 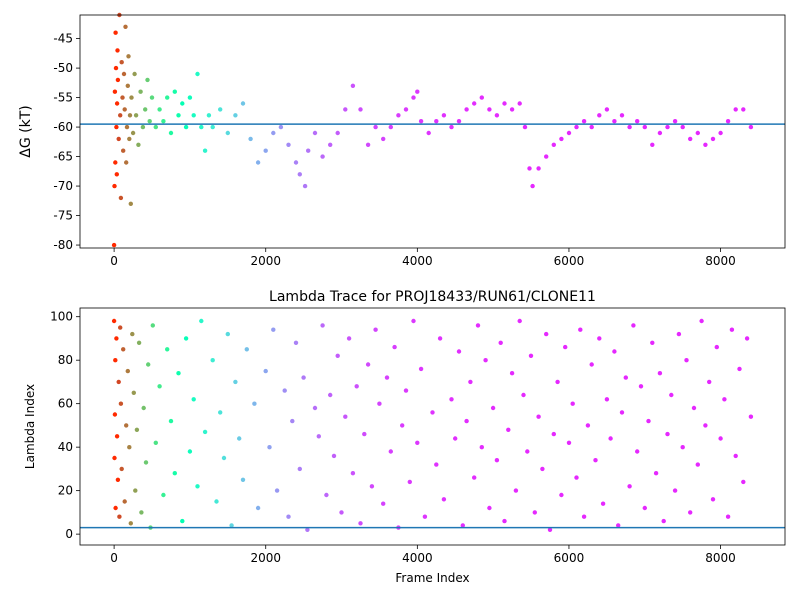 What do you see at coordinates (432, 297) in the screenshot?
I see `chart-title: Lambda Trace for PROJ18433/RUN61/CLONE11` at bounding box center [432, 297].